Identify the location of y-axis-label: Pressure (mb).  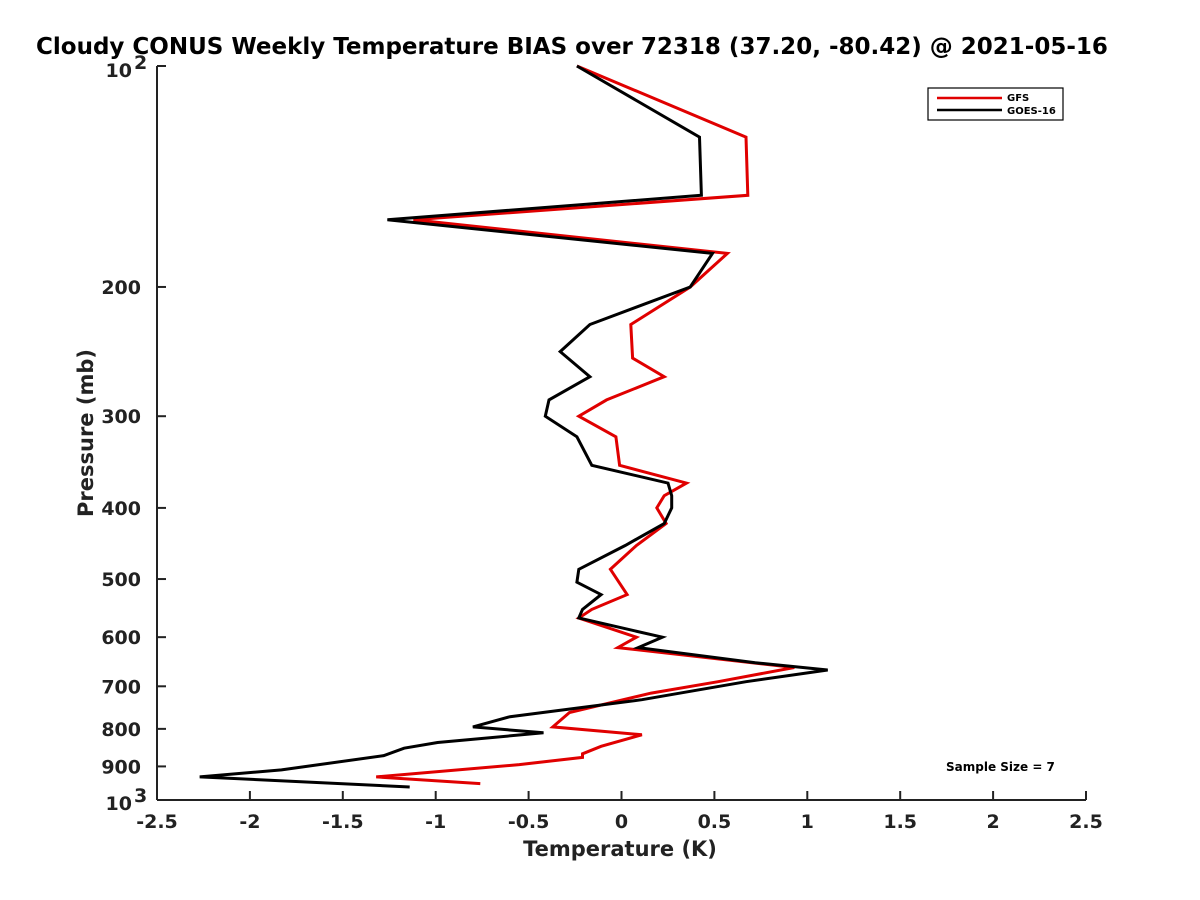
(86, 433).